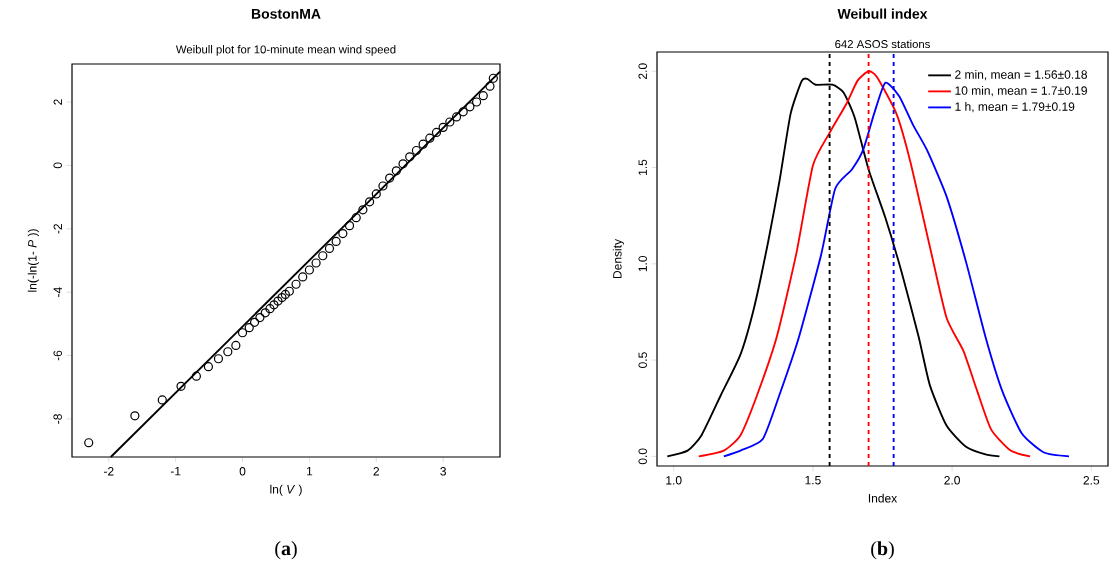 The image size is (1115, 580). I want to click on x-tick-label: -1, so click(175, 471).